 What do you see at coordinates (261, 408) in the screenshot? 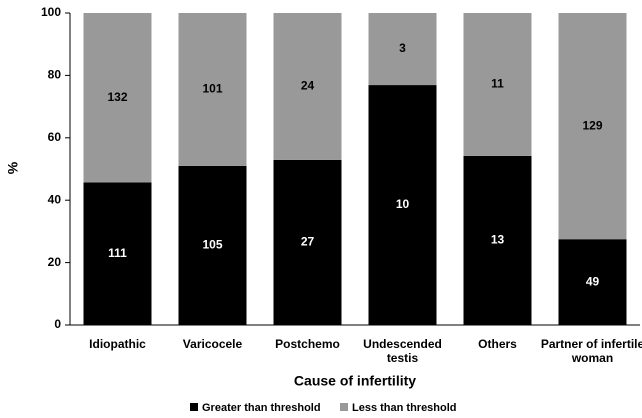
I see `legend-label: Greater than threshold` at bounding box center [261, 408].